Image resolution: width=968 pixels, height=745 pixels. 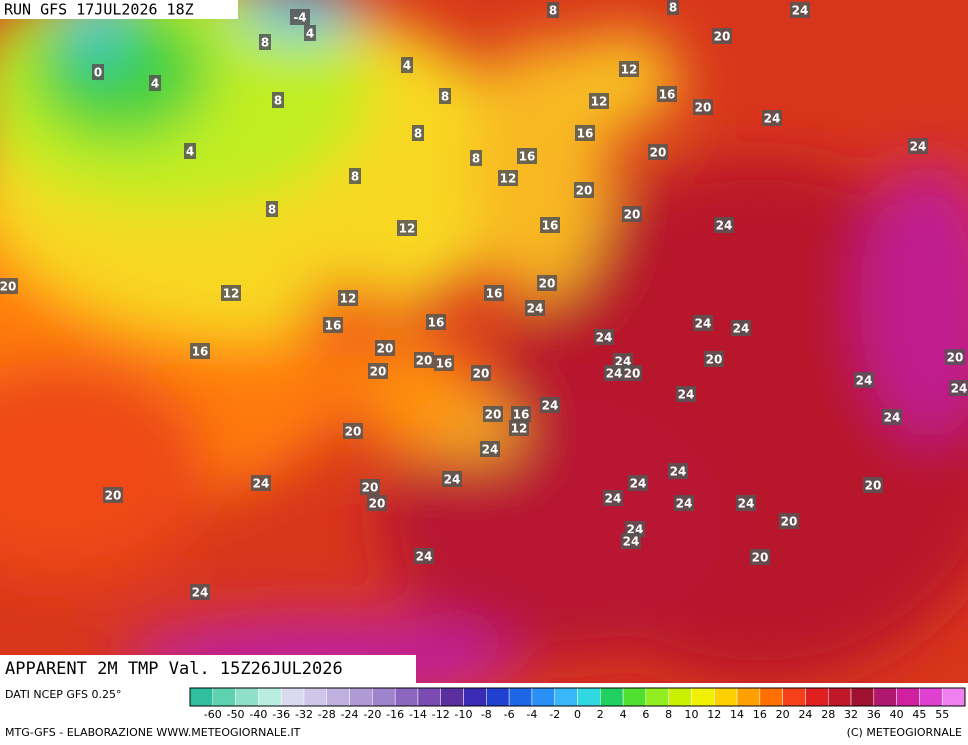 I want to click on scale-tick-label: -60, so click(x=213, y=714).